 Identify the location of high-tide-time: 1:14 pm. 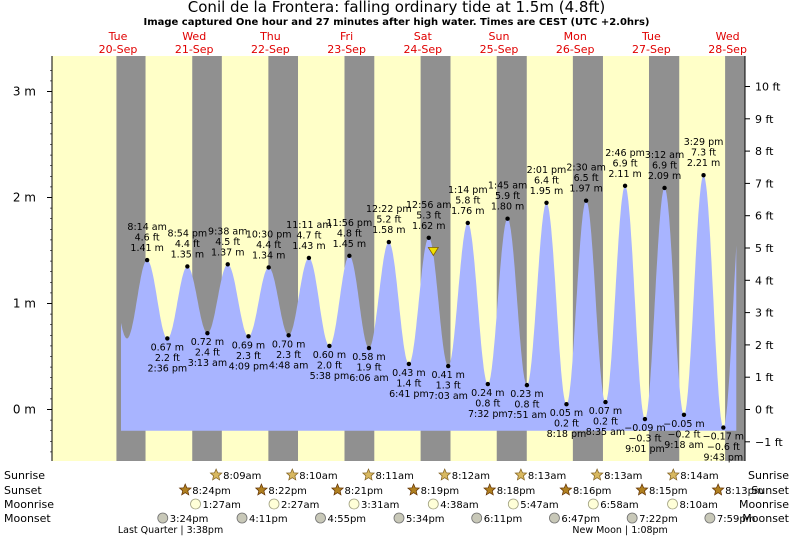
(468, 190).